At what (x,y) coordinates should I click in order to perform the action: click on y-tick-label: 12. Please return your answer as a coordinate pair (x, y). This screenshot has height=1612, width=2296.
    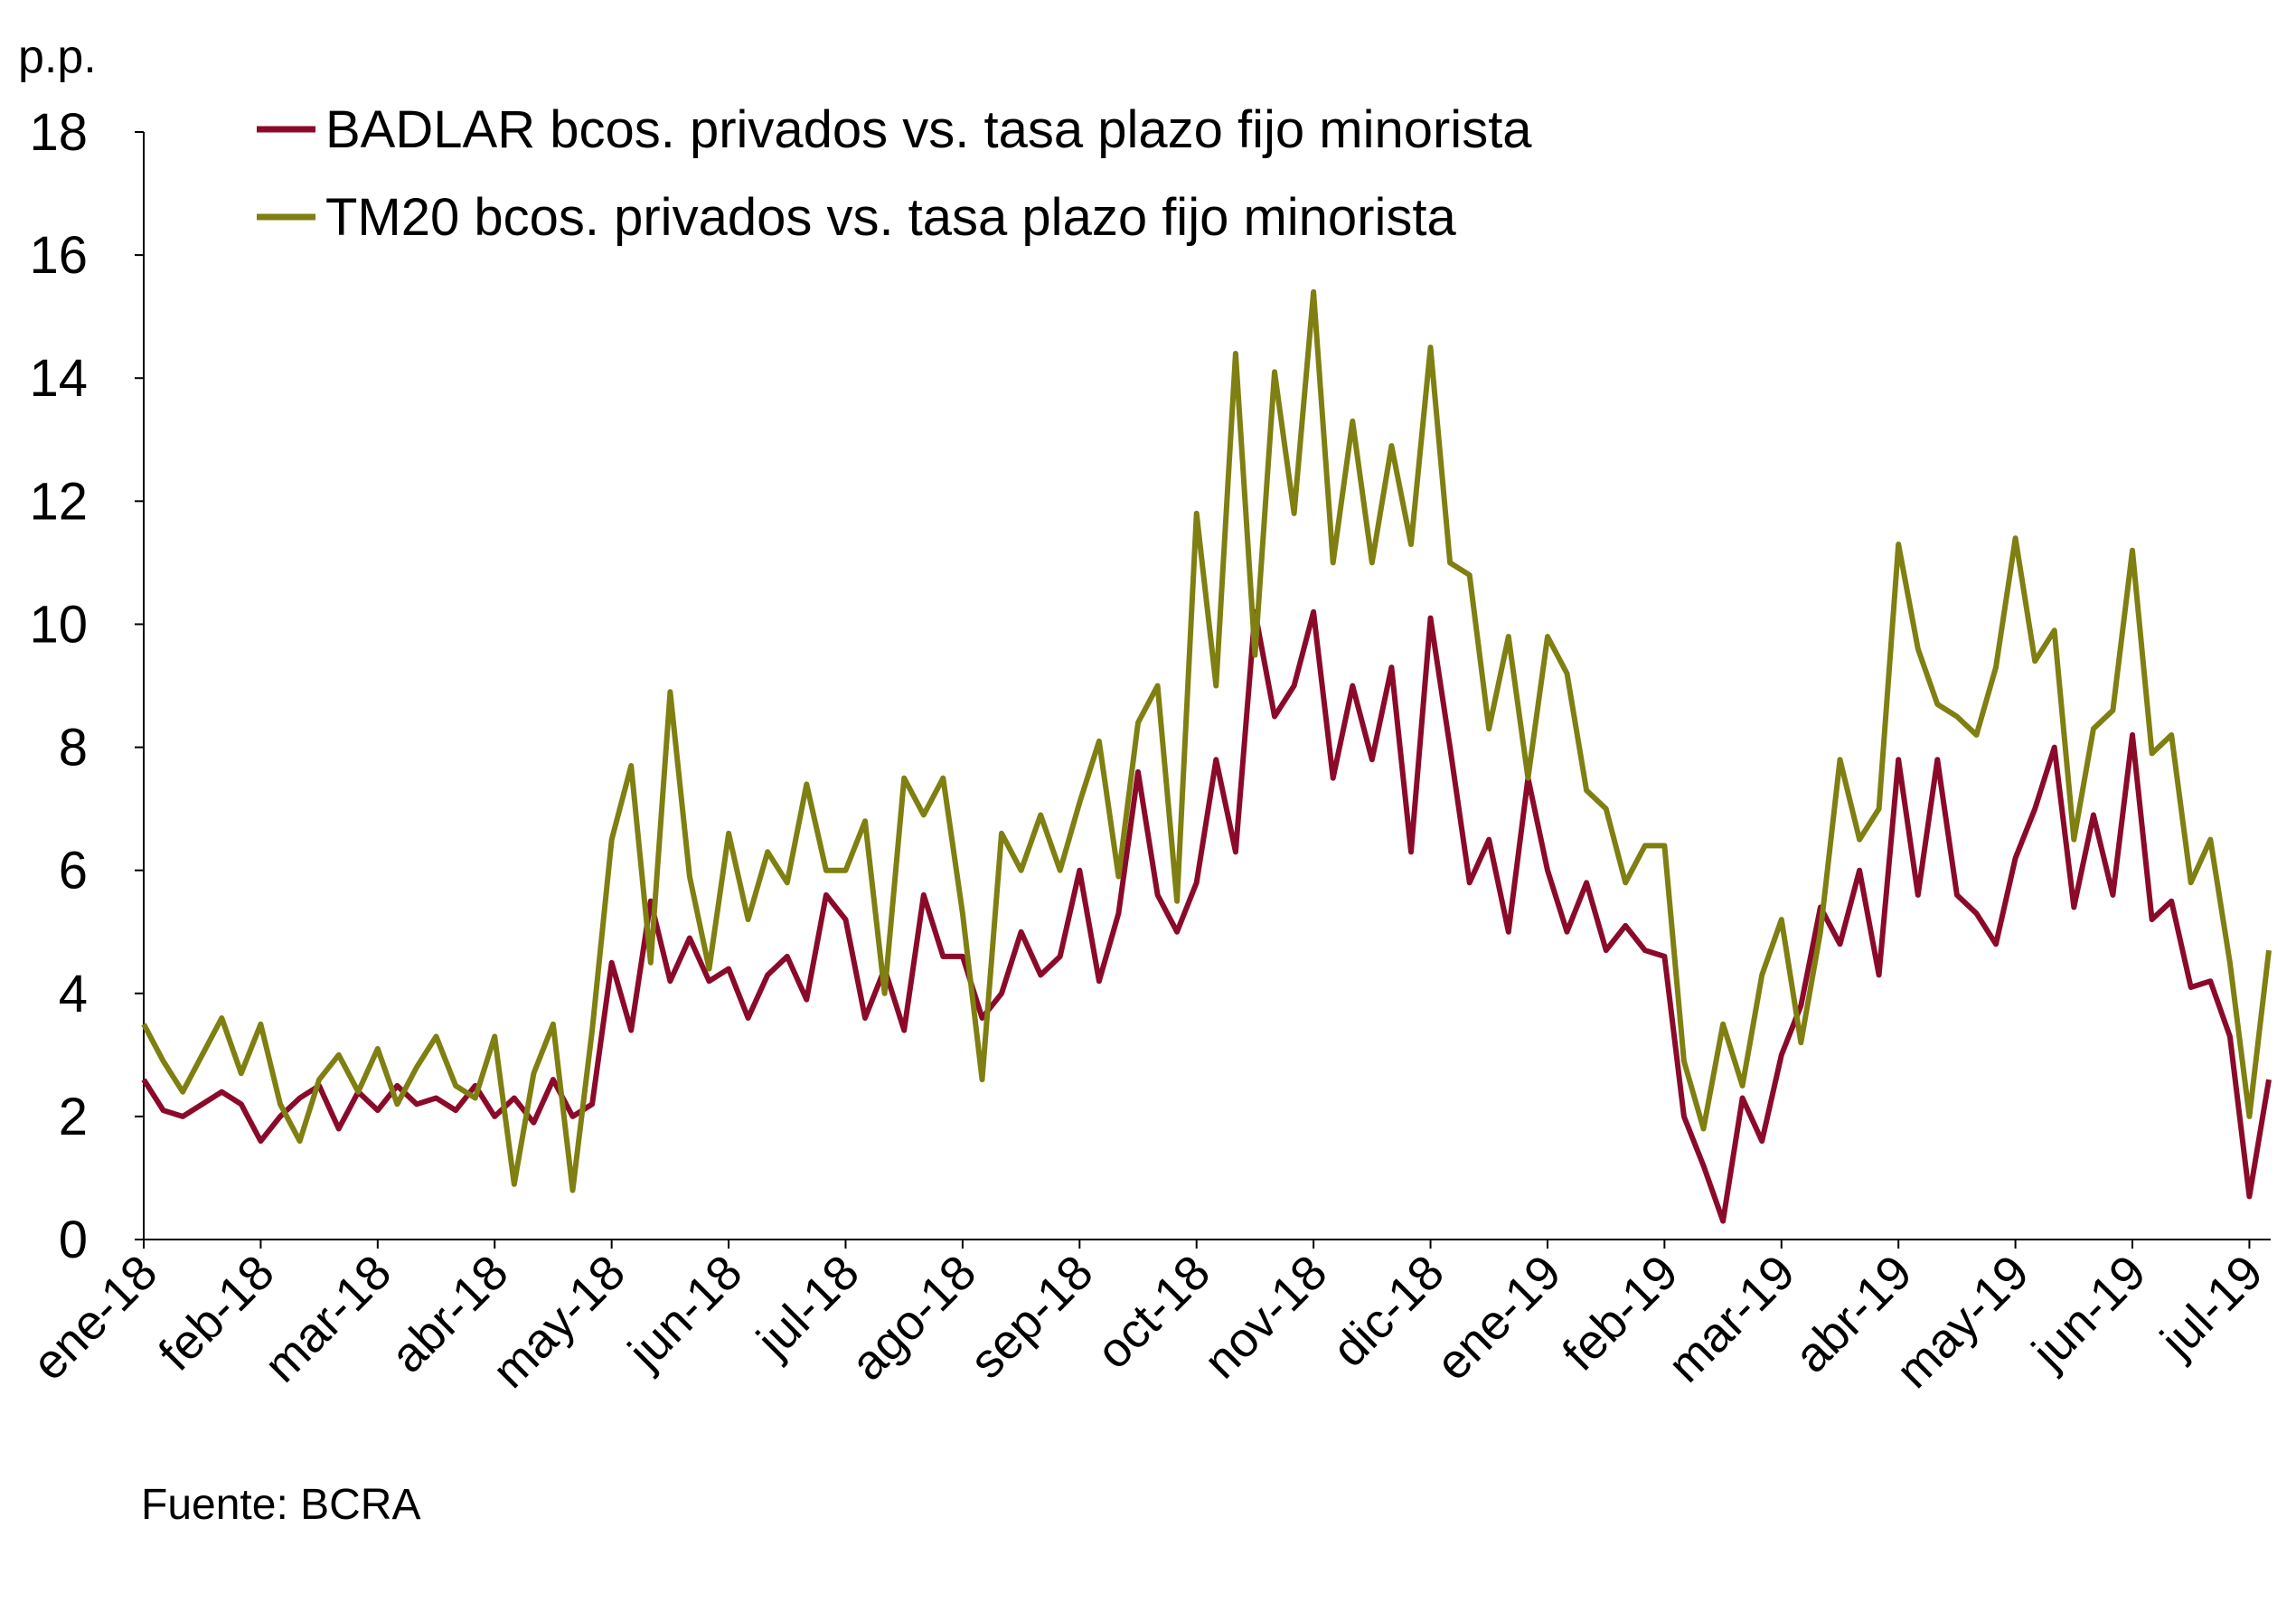
    Looking at the image, I should click on (58, 501).